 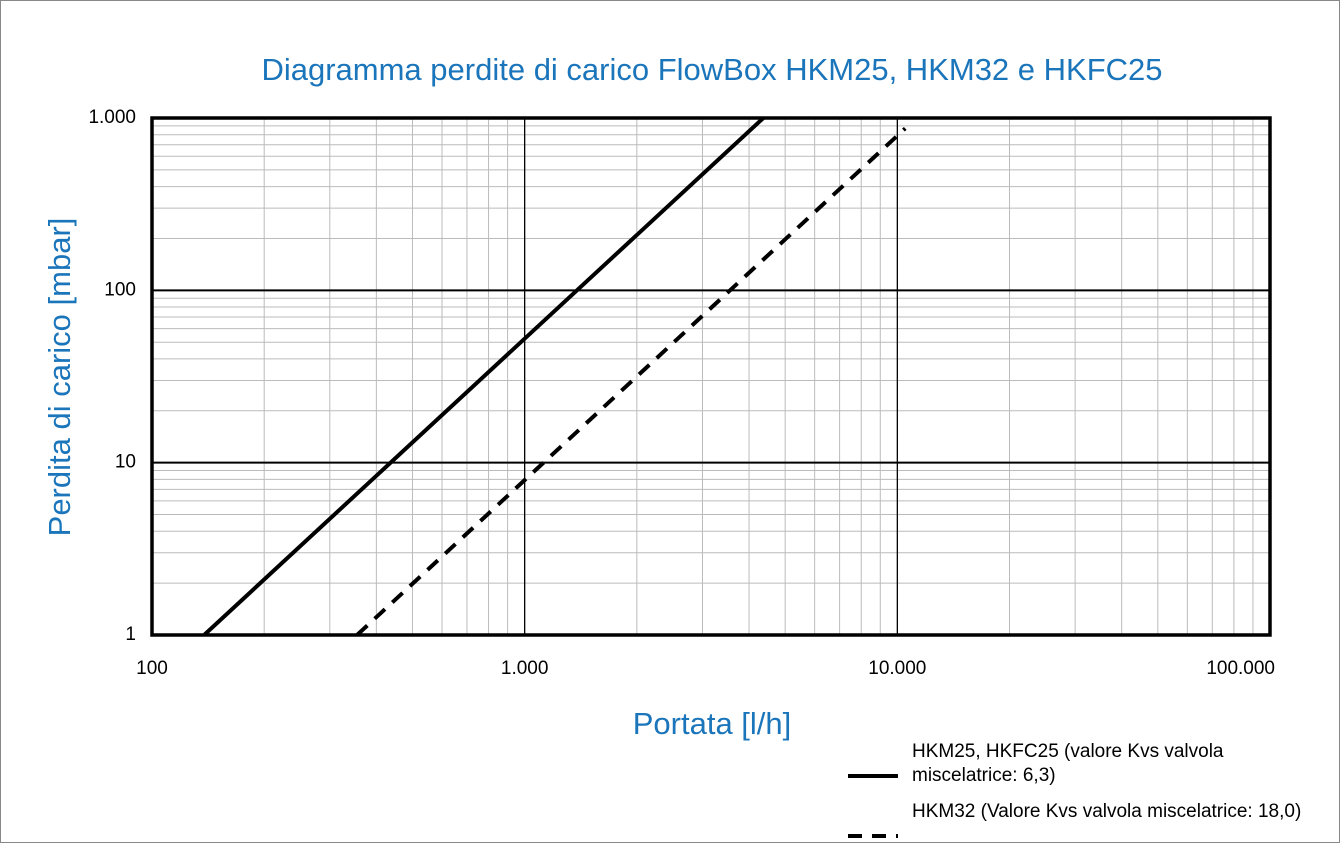 I want to click on x-tick-label: 1.000, so click(x=525, y=668).